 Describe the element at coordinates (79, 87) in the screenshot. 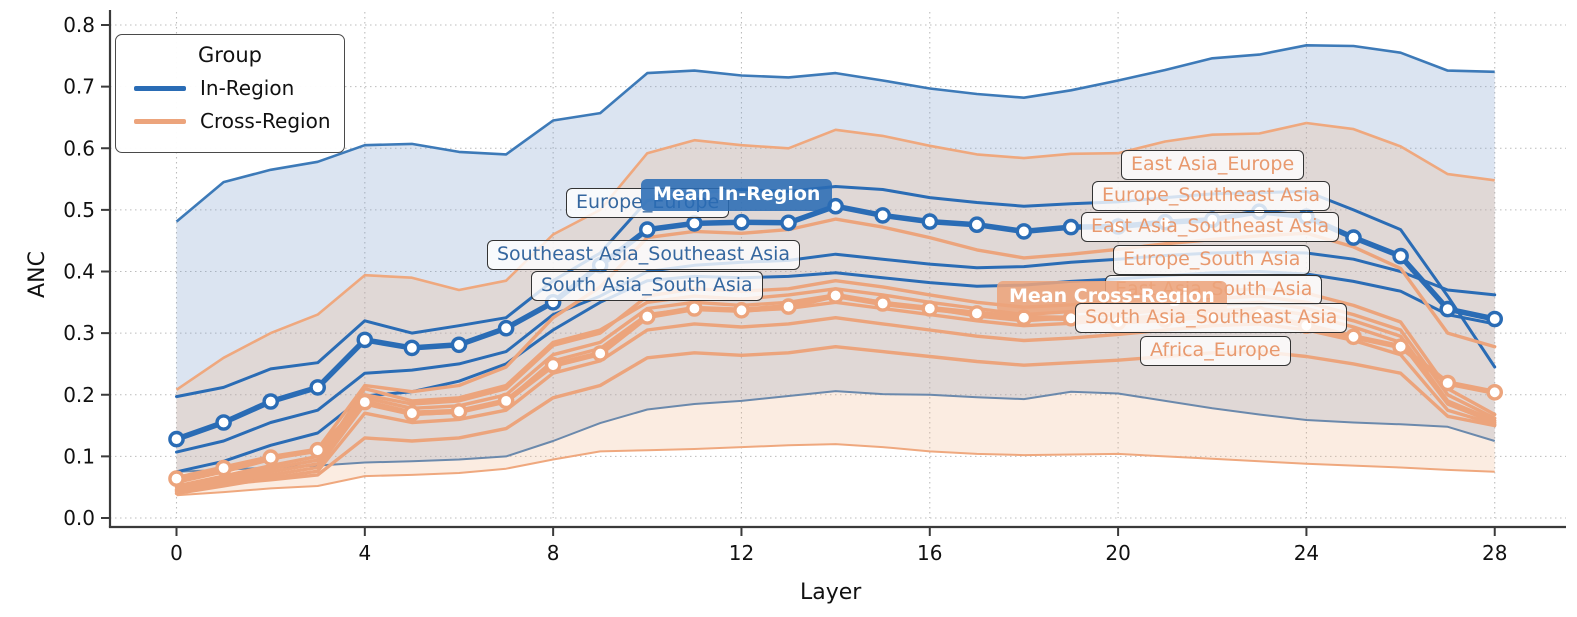

I see `y-tick-label-0.7: 0.7` at that location.